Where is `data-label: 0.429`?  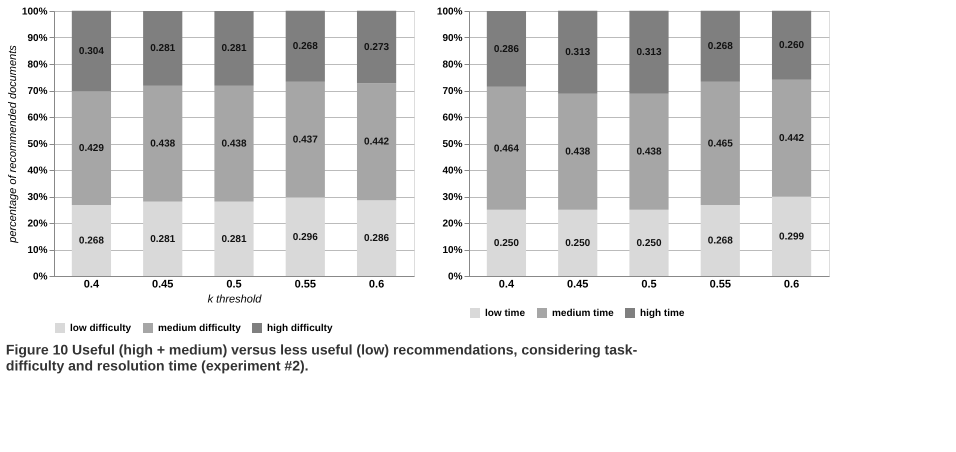
data-label: 0.429 is located at coordinates (91, 148).